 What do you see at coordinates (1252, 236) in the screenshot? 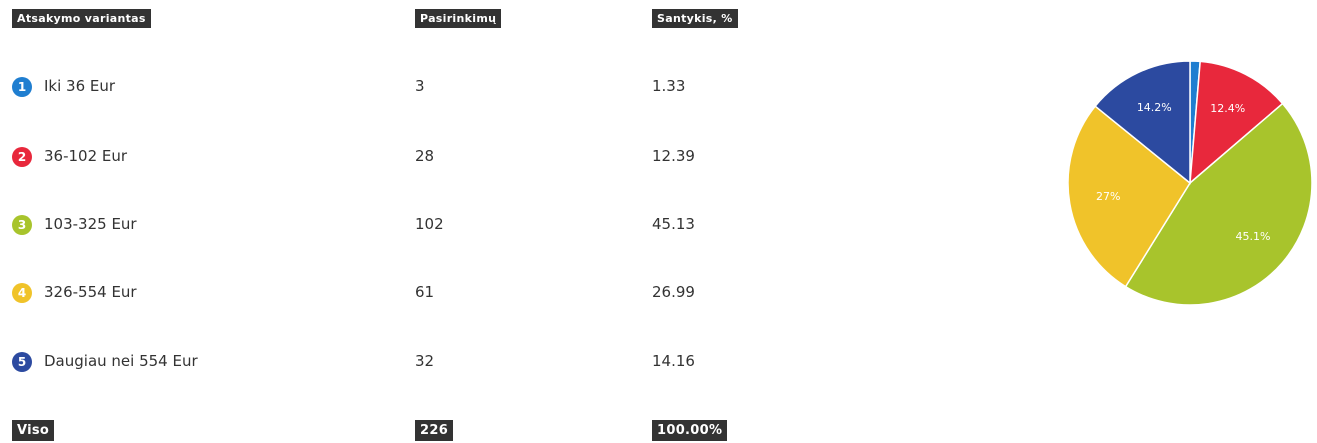
I see `slice-label: 45.1%` at bounding box center [1252, 236].